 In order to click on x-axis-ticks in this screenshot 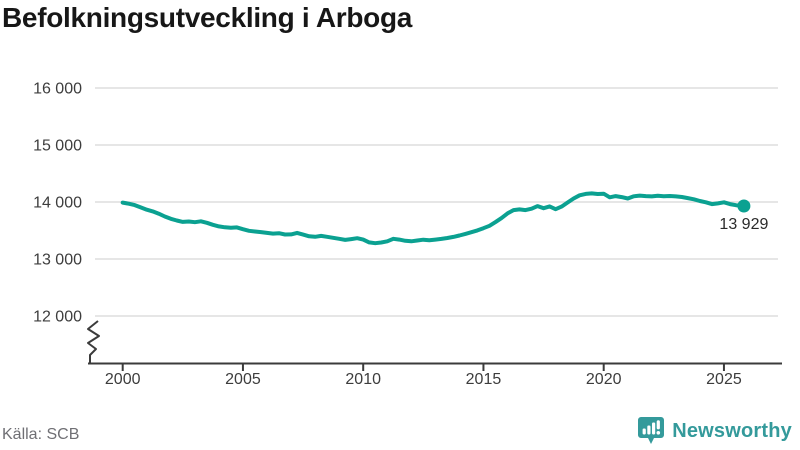, I will do `click(423, 367)`.